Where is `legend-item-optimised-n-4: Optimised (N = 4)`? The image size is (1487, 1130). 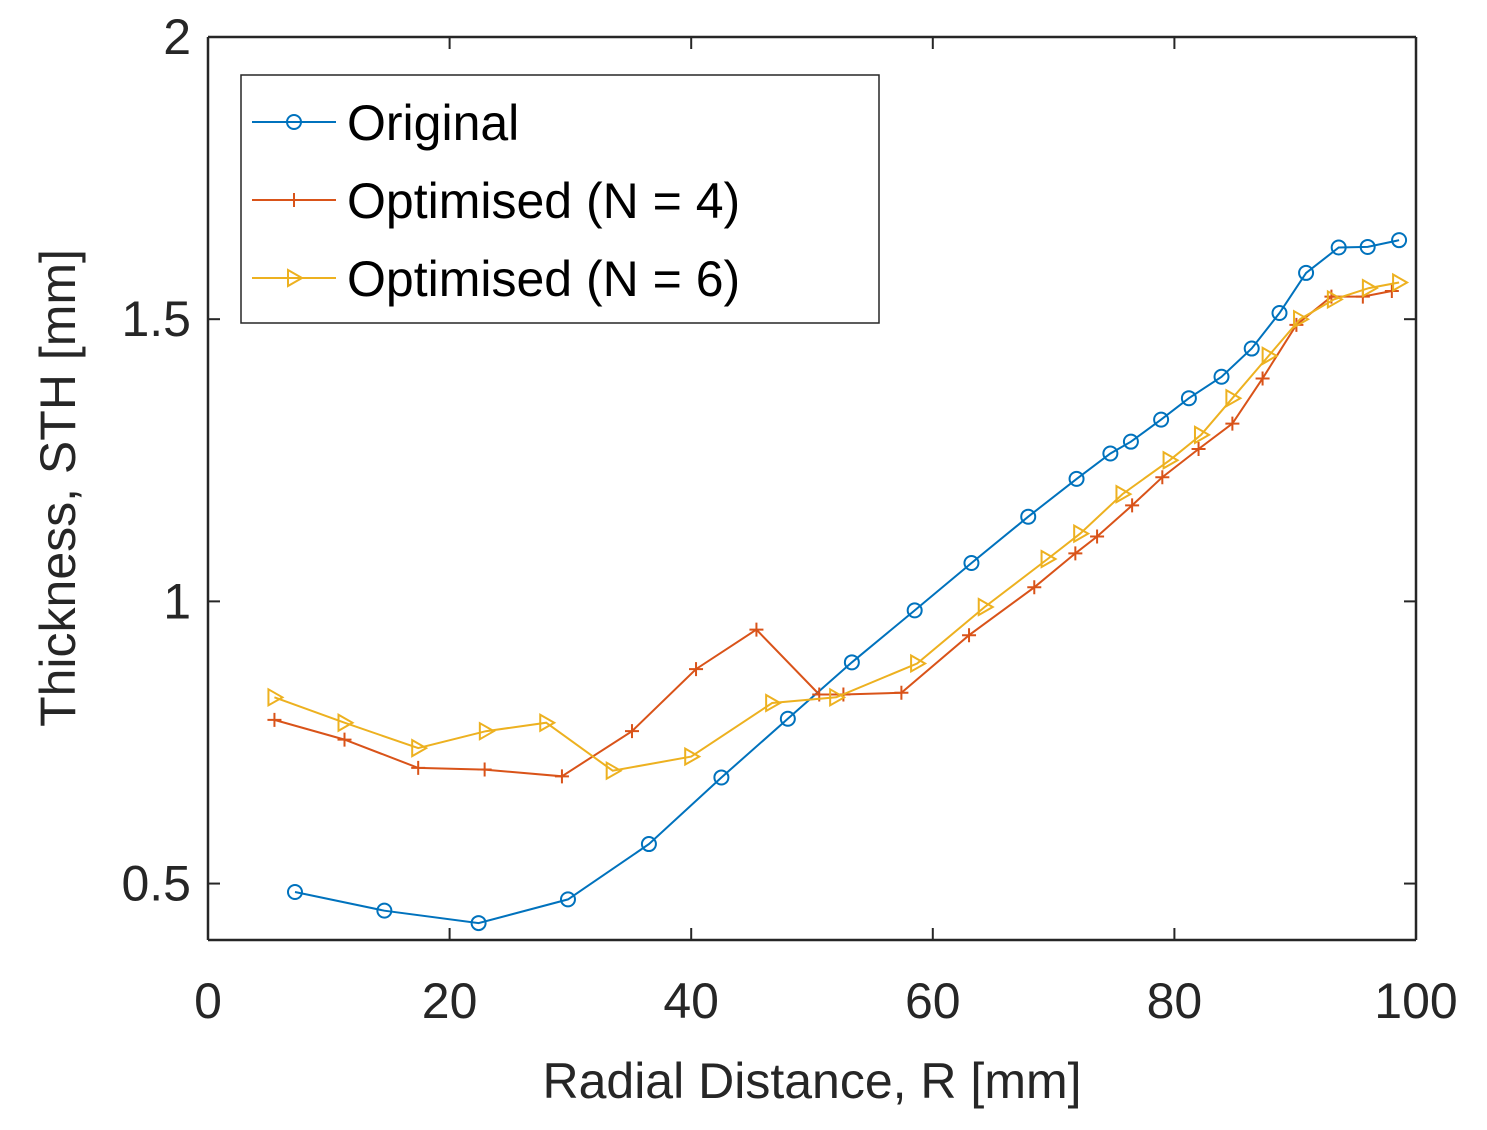
legend-item-optimised-n-4: Optimised (N = 4) is located at coordinates (496, 201).